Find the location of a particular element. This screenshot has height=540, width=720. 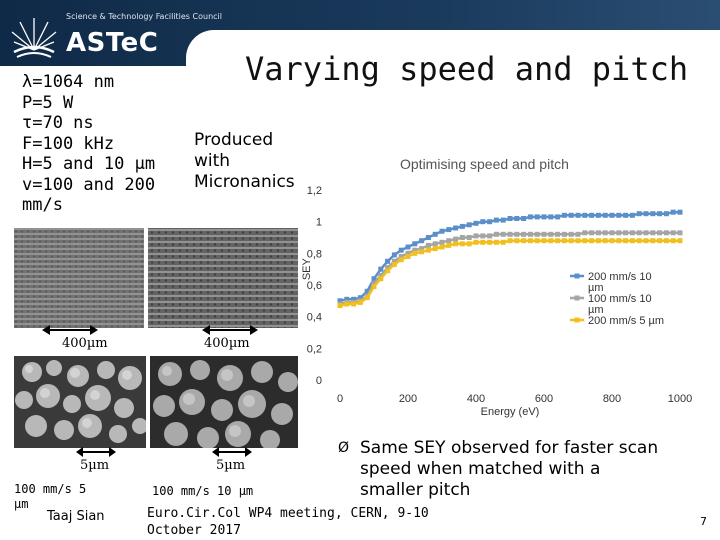

parameter-line: λ=1064 nm is located at coordinates (68, 82).